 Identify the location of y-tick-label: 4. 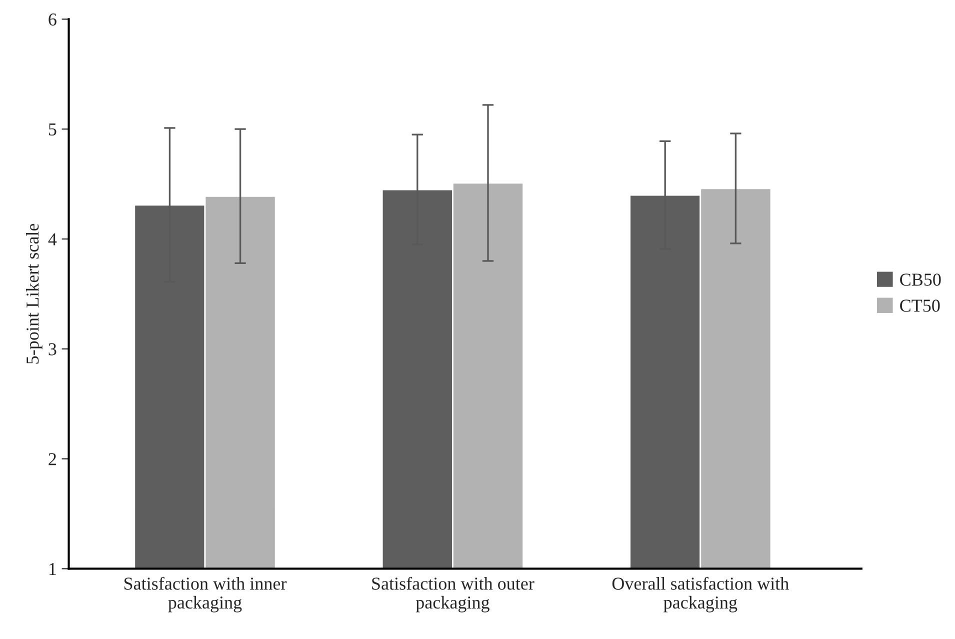
(52, 239).